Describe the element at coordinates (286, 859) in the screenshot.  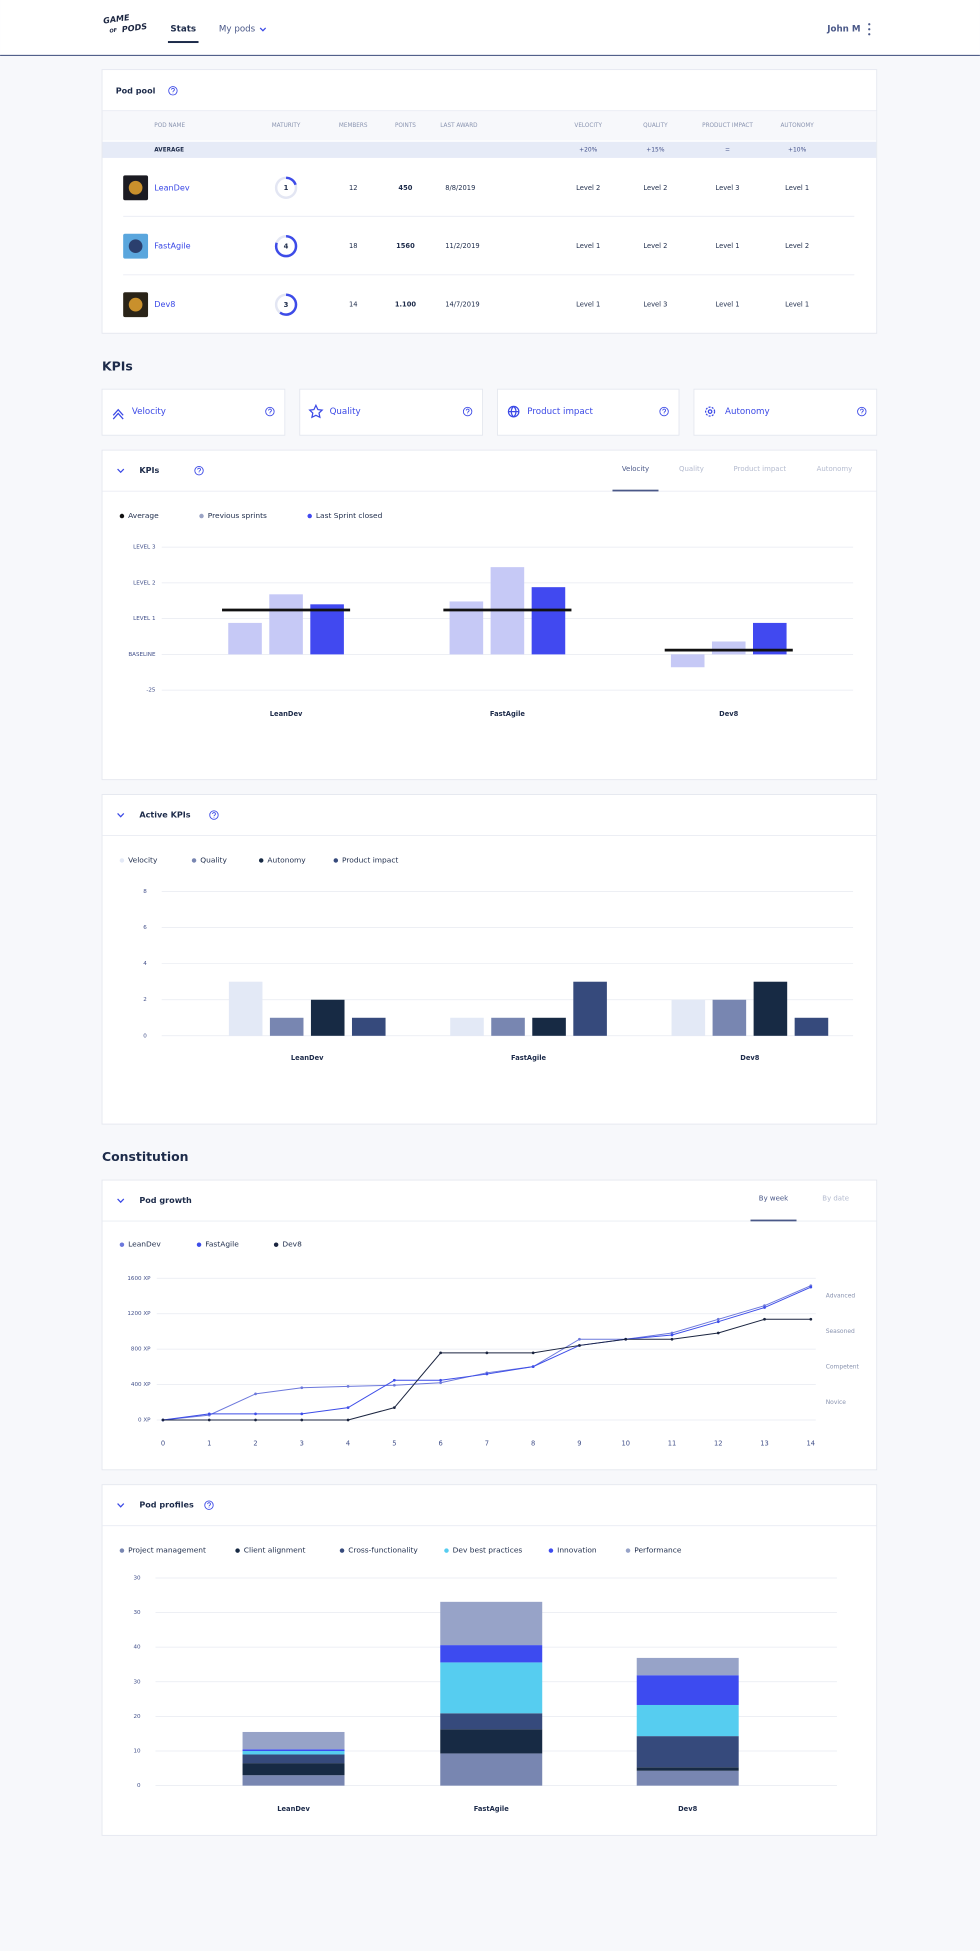
I see `legend-label: Autonomy` at that location.